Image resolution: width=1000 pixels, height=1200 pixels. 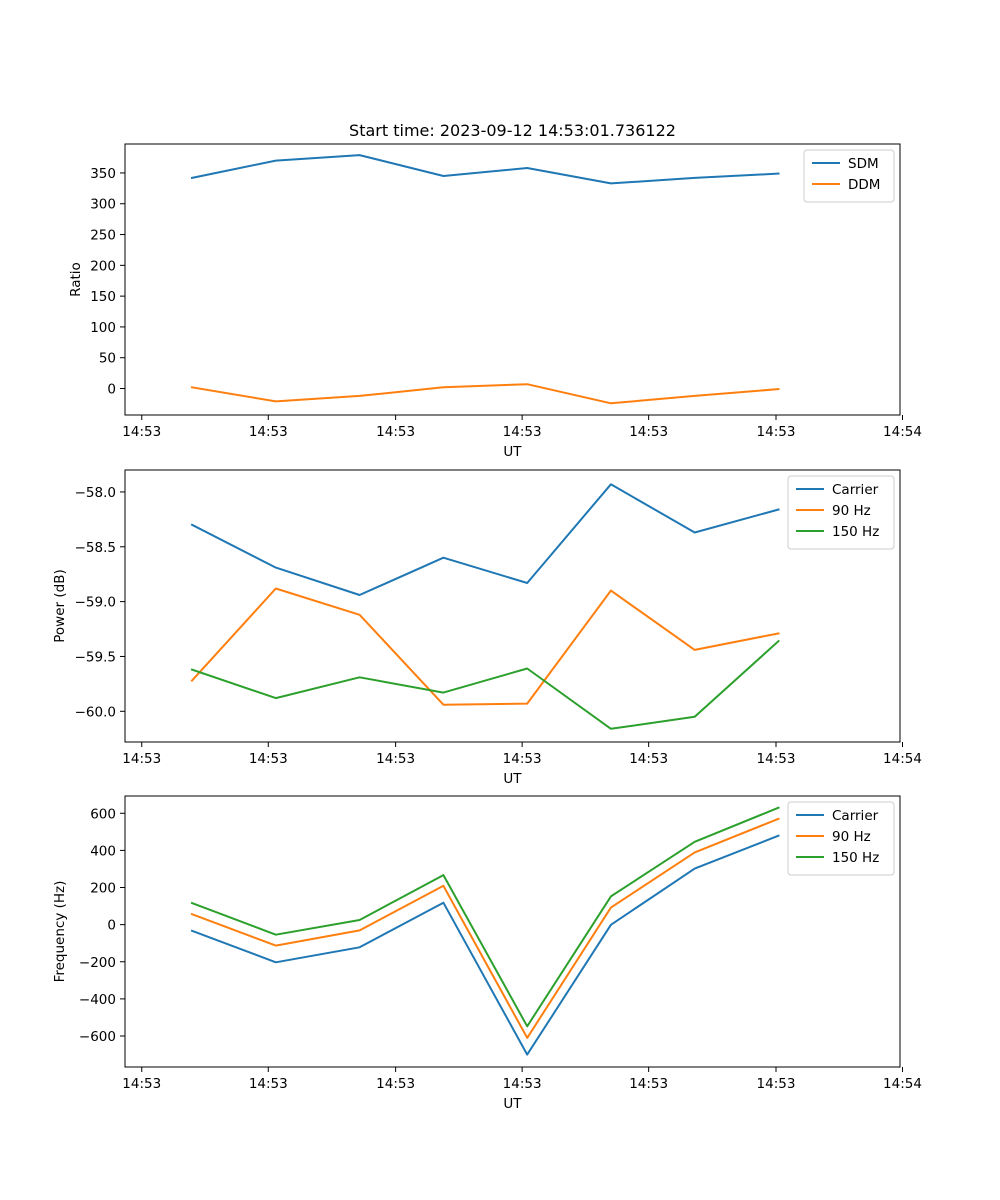 I want to click on y-axis-label: Power (dB), so click(x=60, y=605).